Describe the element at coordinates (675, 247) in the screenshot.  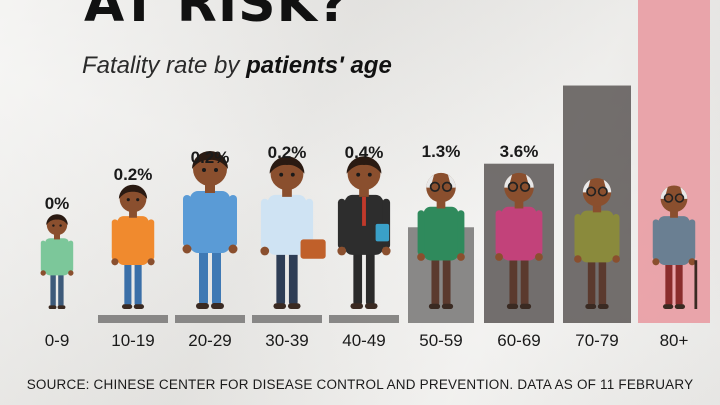
I see `person-80+` at that location.